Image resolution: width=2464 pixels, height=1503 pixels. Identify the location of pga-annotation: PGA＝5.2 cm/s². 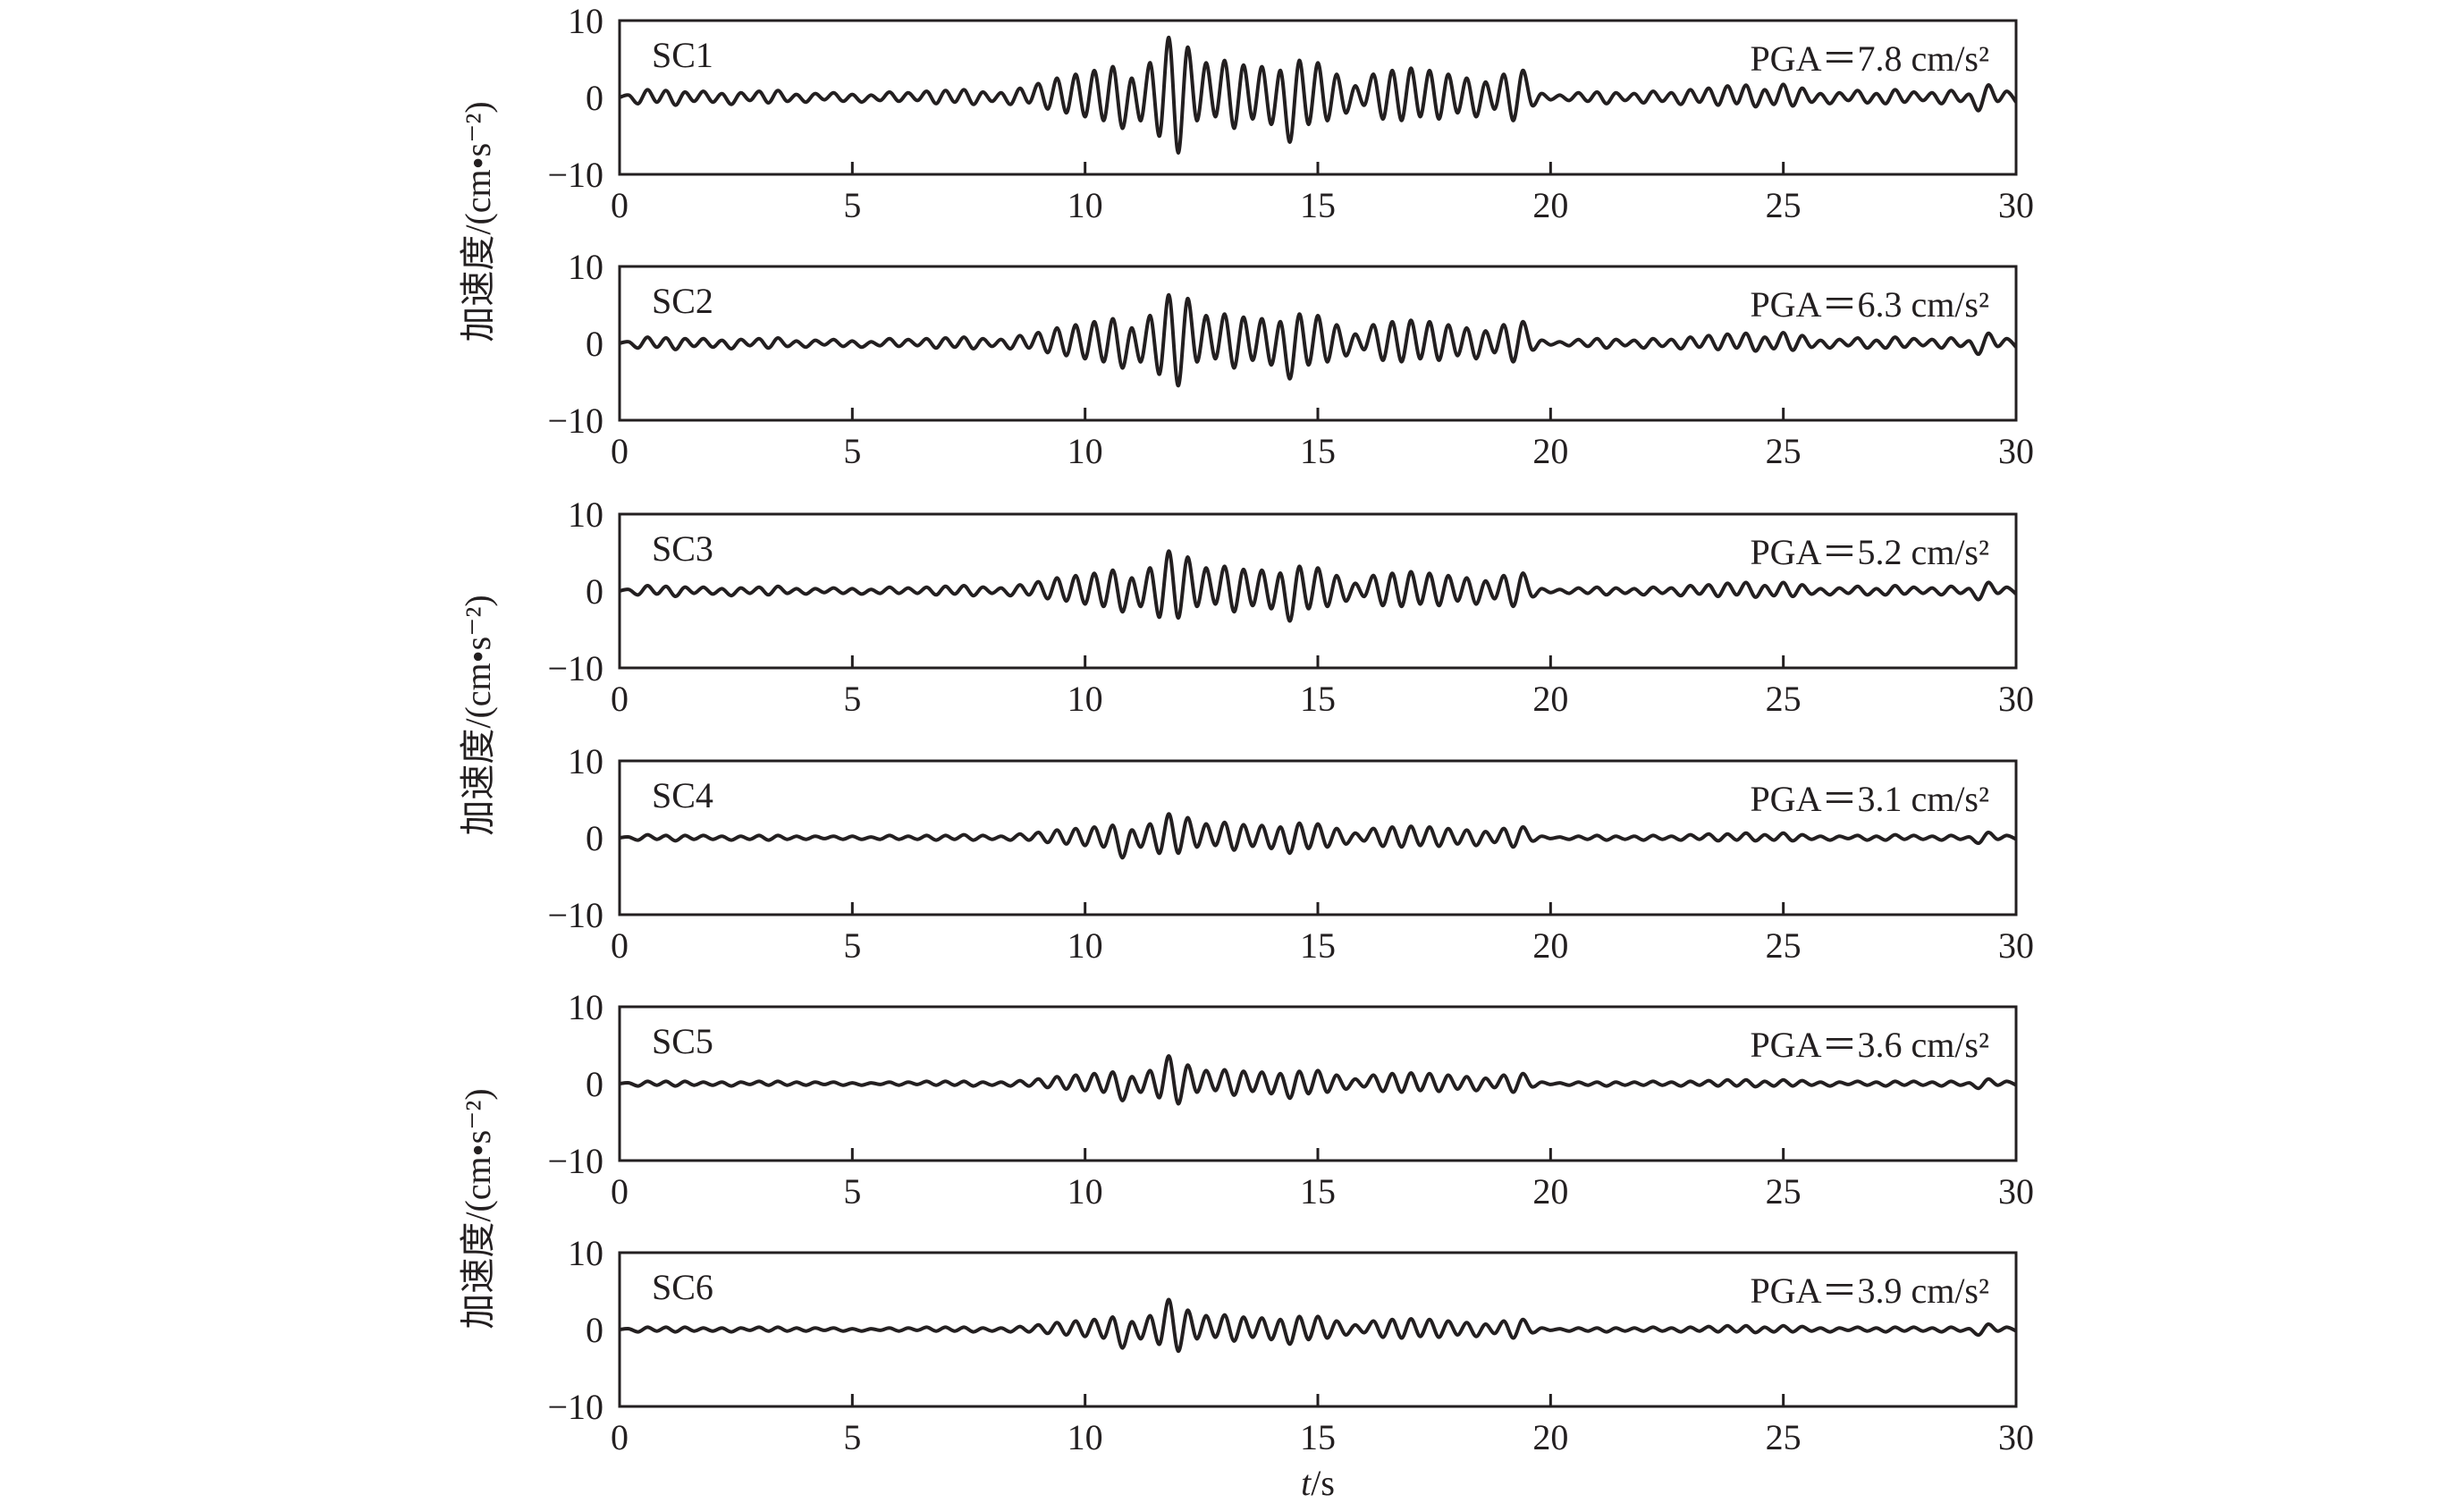
(1869, 552).